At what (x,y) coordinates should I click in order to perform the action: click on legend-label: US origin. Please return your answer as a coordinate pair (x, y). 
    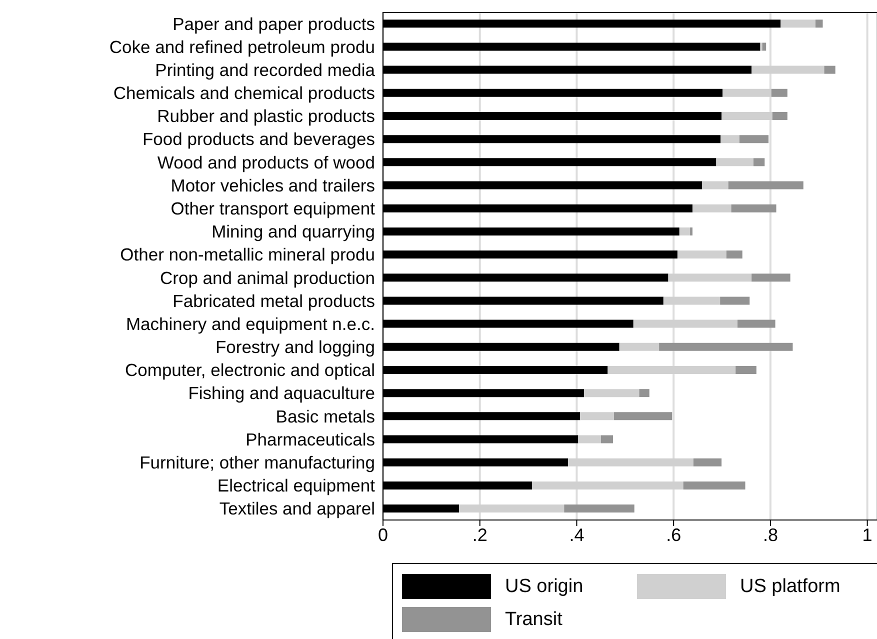
    Looking at the image, I should click on (544, 587).